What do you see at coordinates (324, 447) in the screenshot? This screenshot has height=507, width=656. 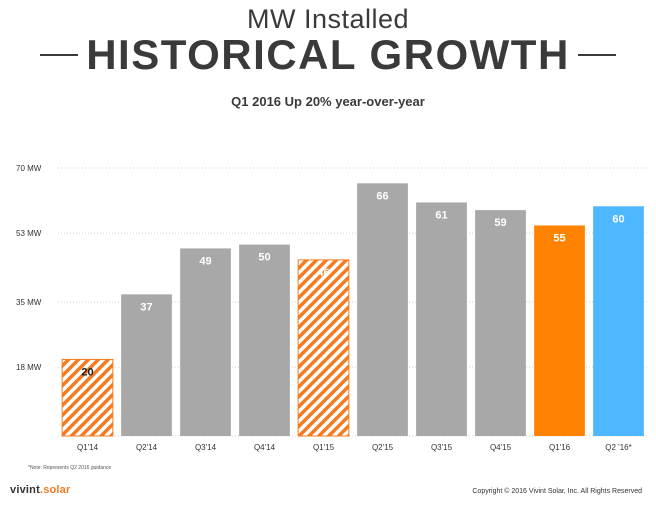 I see `x-tick-label: Q1'15` at bounding box center [324, 447].